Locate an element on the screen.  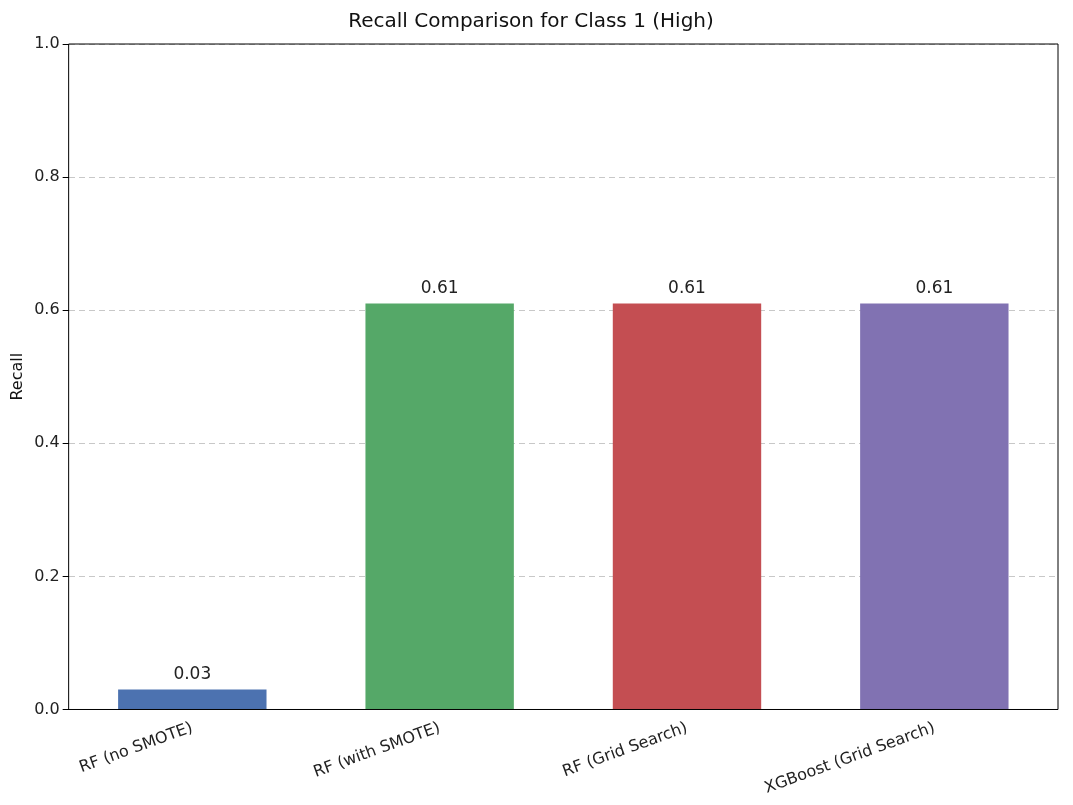
y-tick-label: 1.0 is located at coordinates (47, 43).